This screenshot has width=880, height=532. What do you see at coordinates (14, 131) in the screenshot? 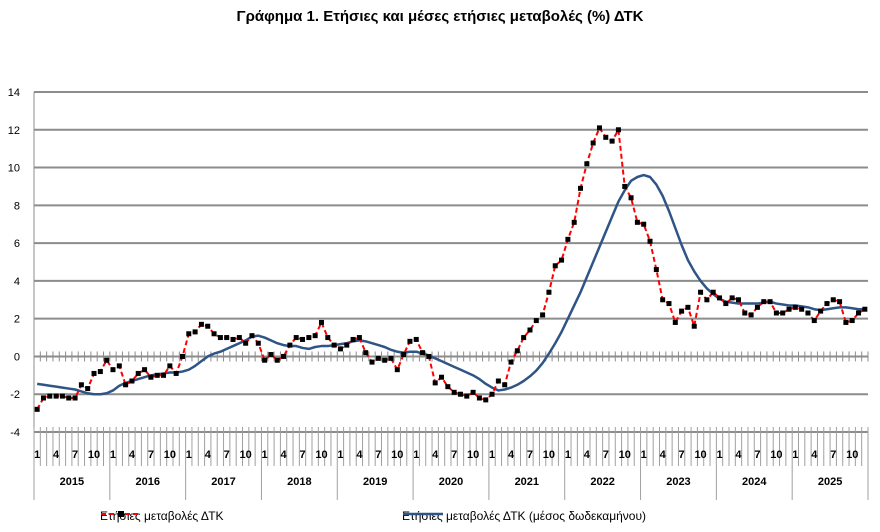
I see `y-tick-label: 12` at bounding box center [14, 131].